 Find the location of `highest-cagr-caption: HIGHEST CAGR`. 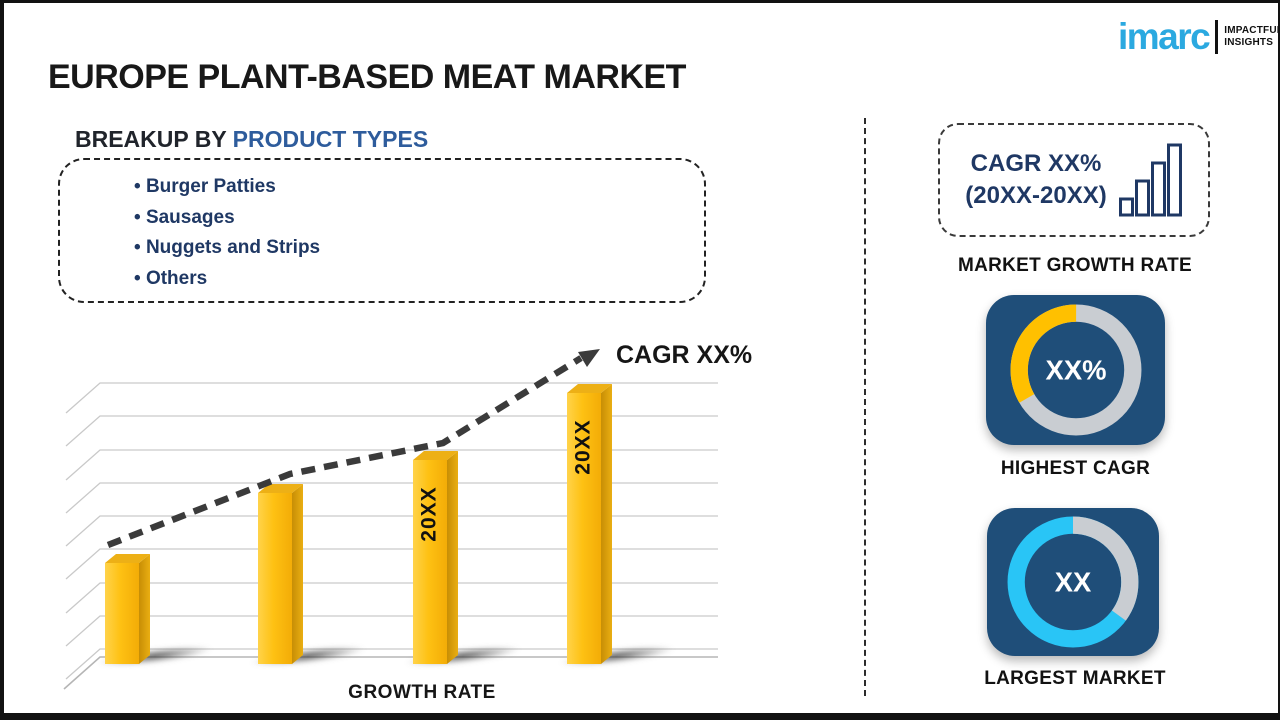

highest-cagr-caption: HIGHEST CAGR is located at coordinates (1075, 468).